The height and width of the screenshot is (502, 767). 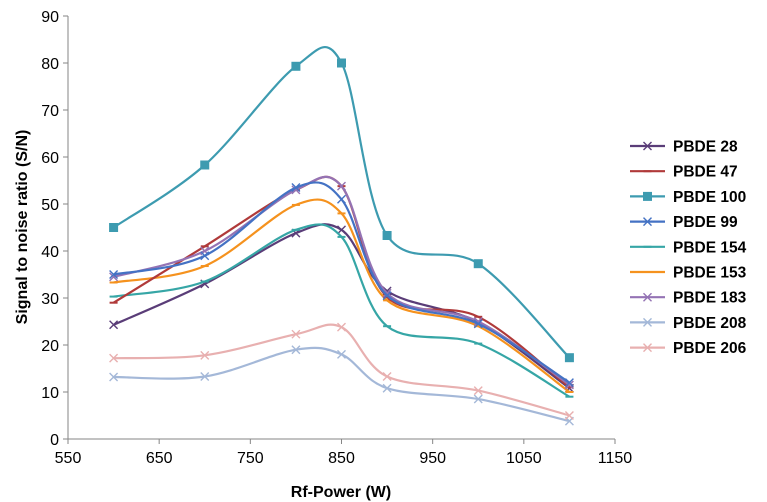 I want to click on x-tick-label: 550, so click(x=68, y=458).